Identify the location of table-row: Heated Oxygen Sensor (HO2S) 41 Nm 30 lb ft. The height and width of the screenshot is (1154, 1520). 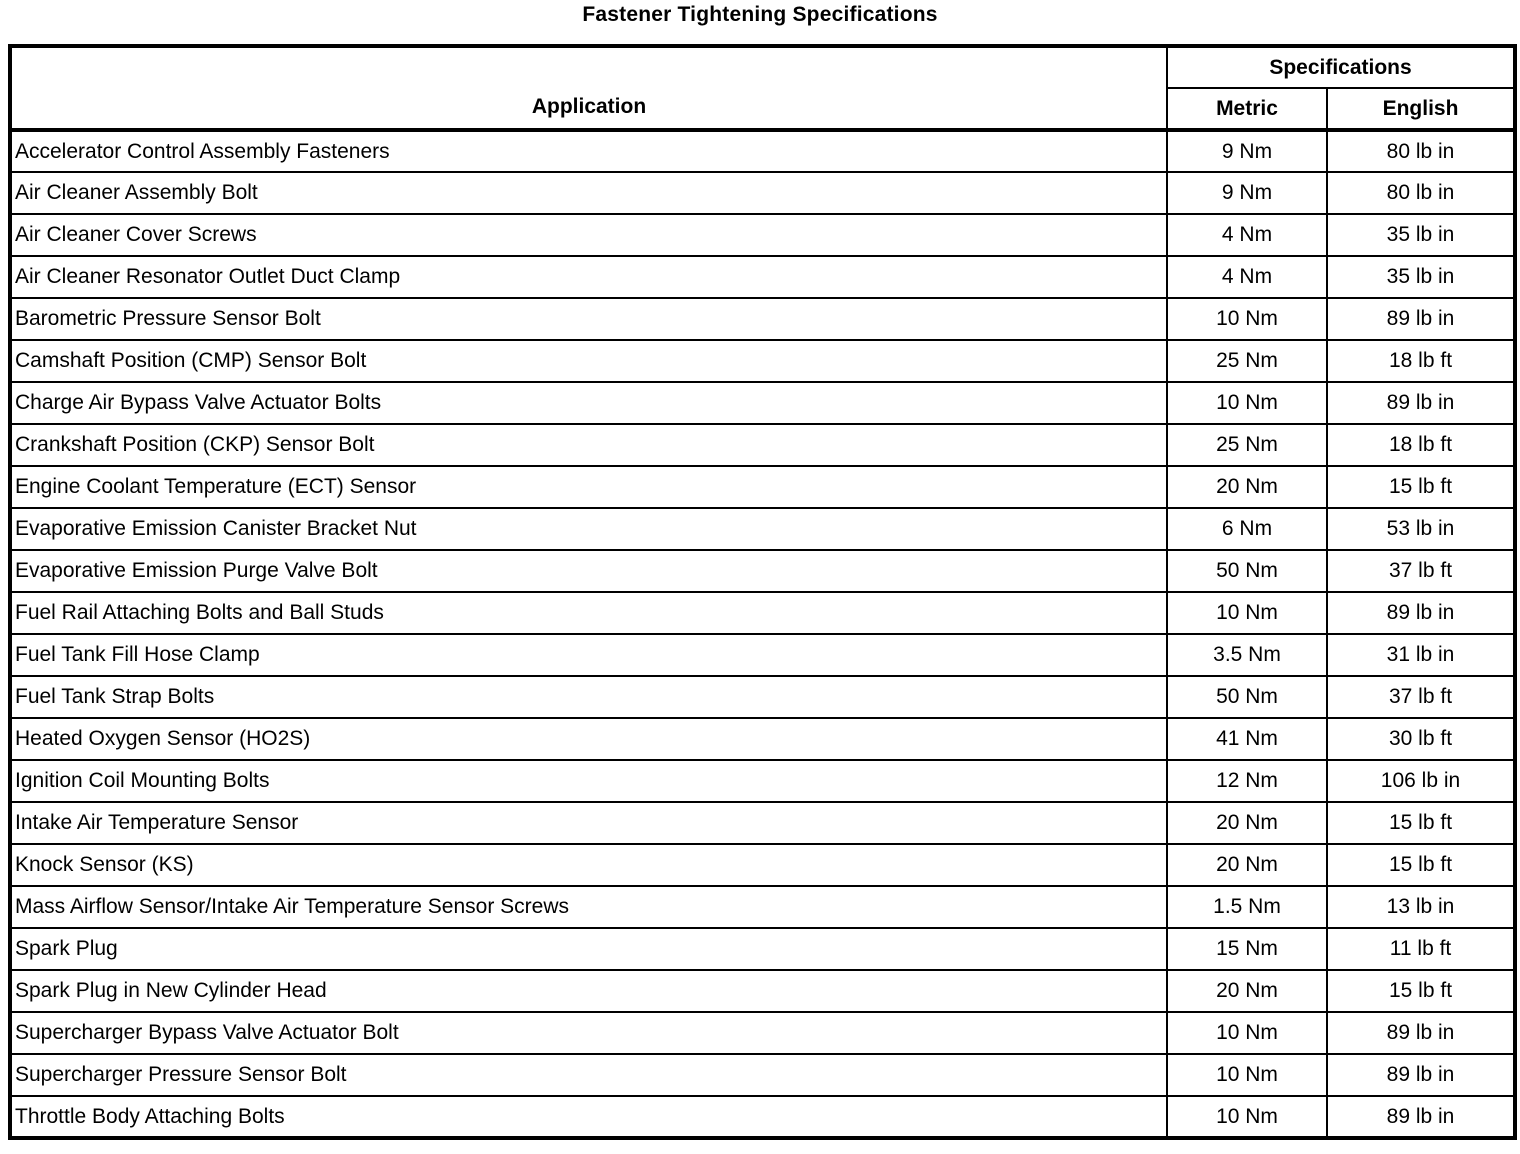
(763, 739).